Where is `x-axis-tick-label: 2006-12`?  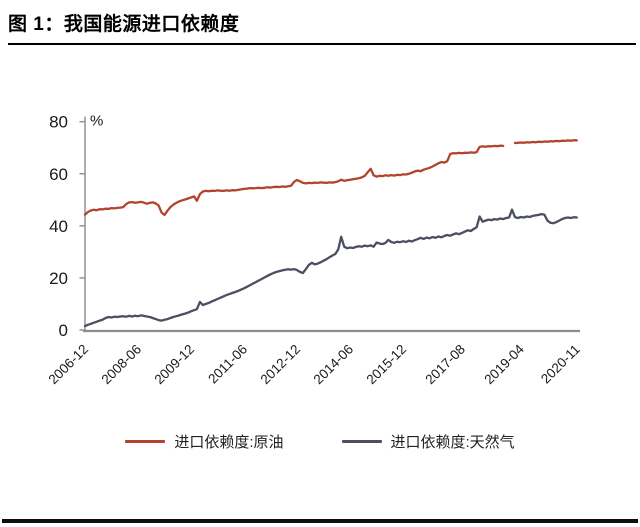 x-axis-tick-label: 2006-12 is located at coordinates (68, 365).